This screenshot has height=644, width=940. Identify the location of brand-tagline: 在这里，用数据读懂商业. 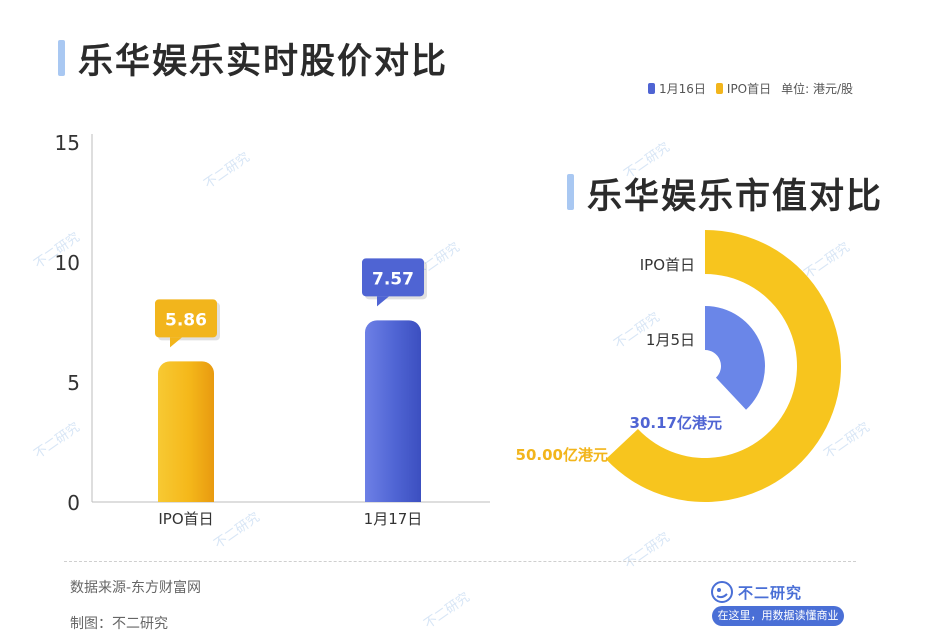
(778, 616).